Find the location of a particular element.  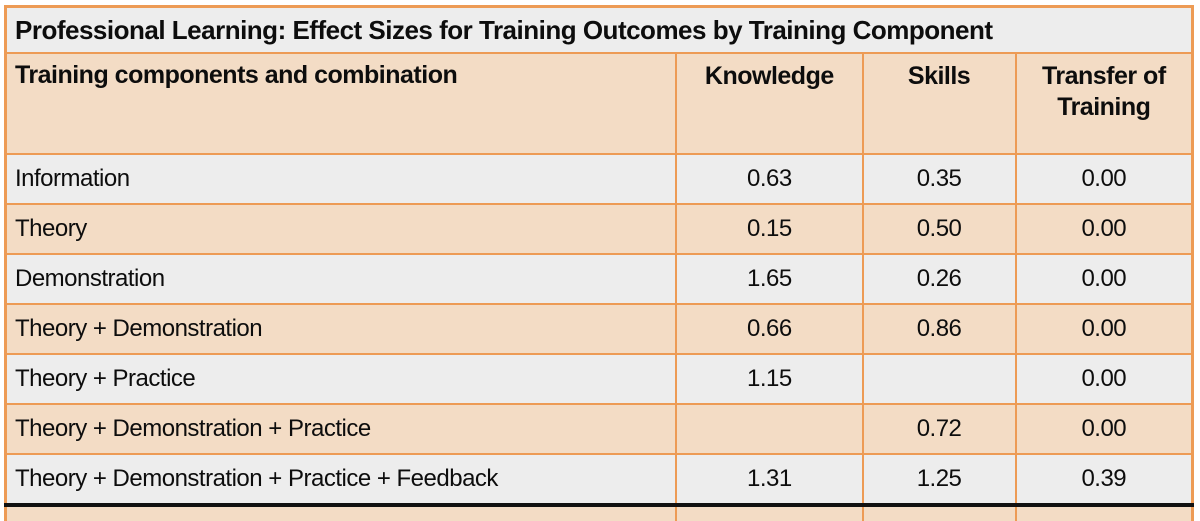

skills-value: 0.86 is located at coordinates (939, 329).